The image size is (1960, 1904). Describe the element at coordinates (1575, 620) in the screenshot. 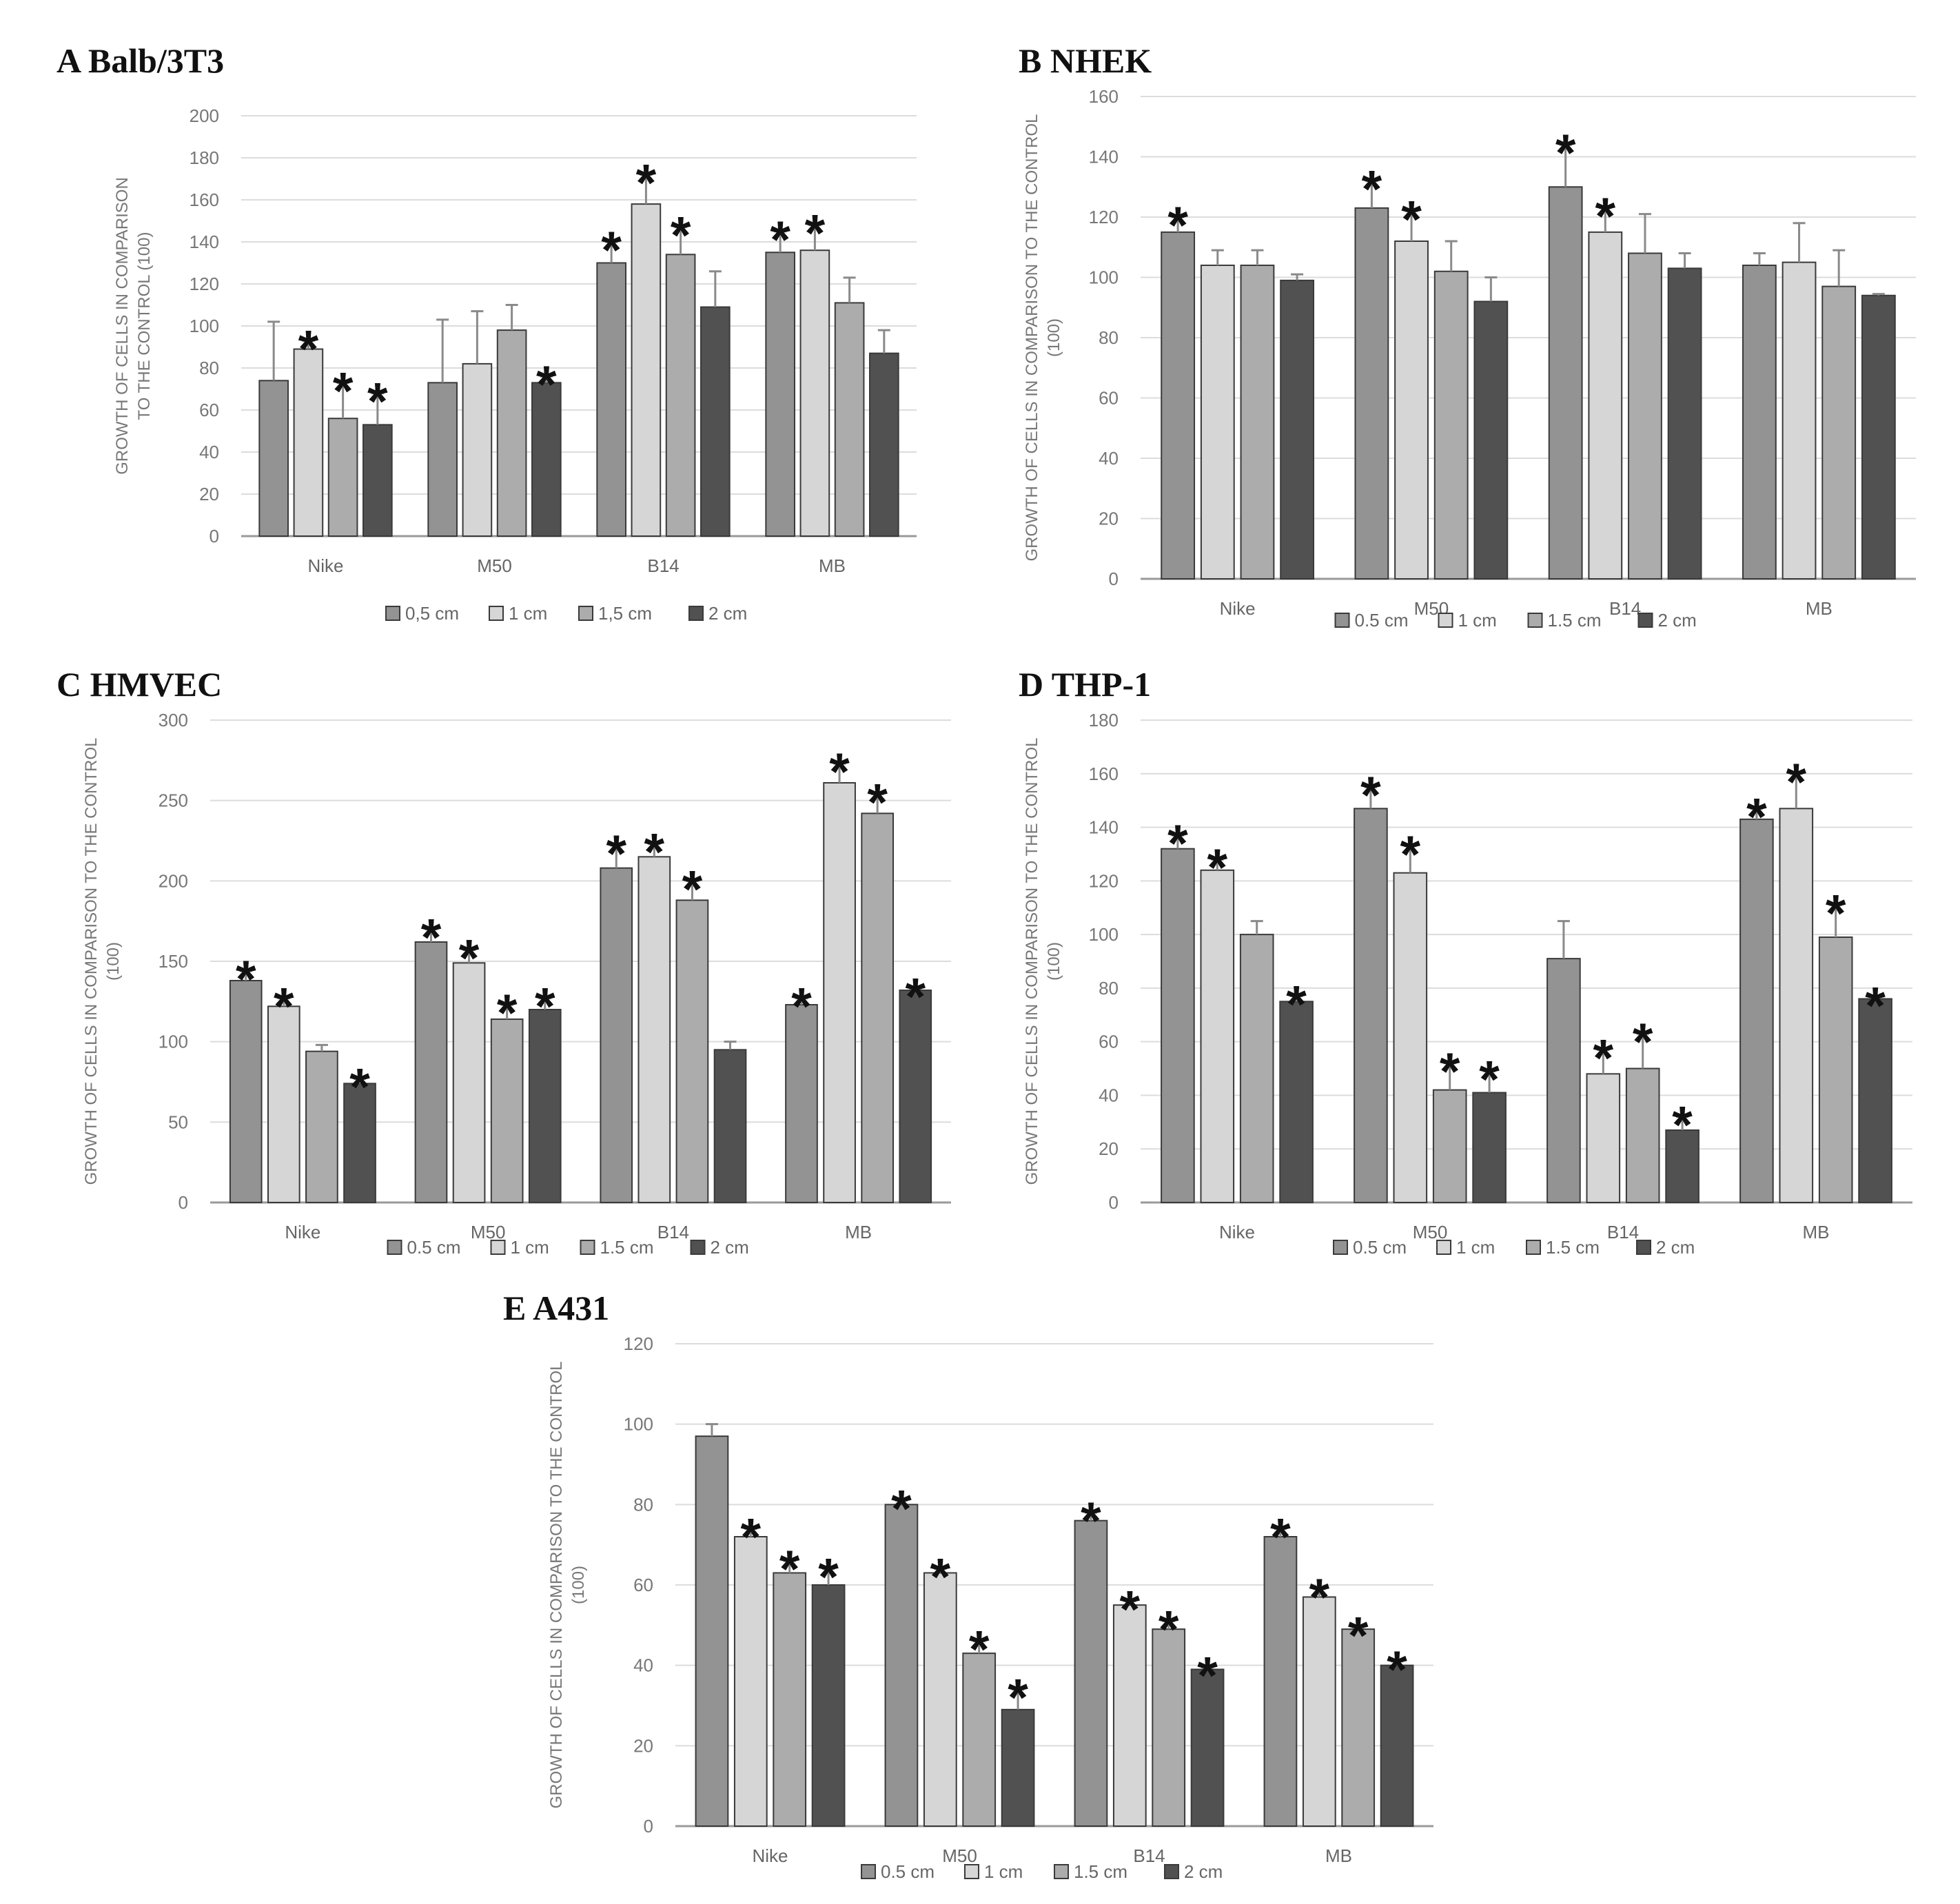

I see `legend-label: 1.5 cm` at that location.